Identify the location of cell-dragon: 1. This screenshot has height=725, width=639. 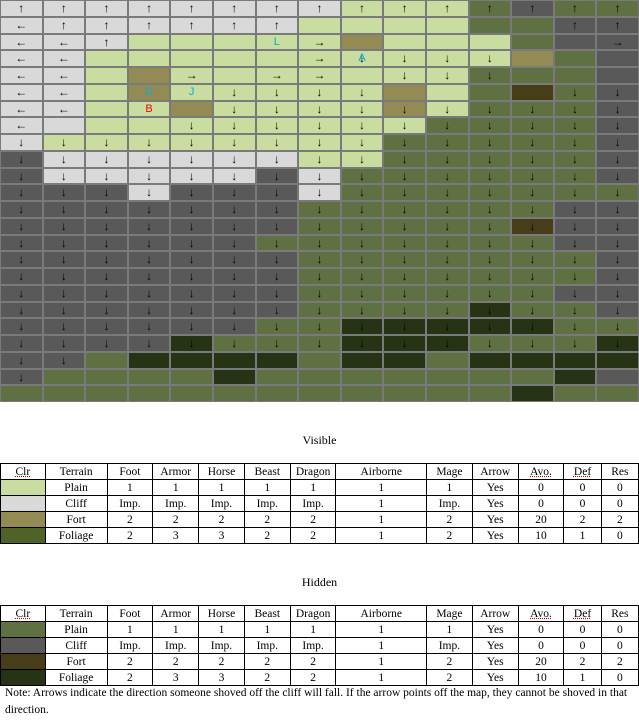
(313, 629).